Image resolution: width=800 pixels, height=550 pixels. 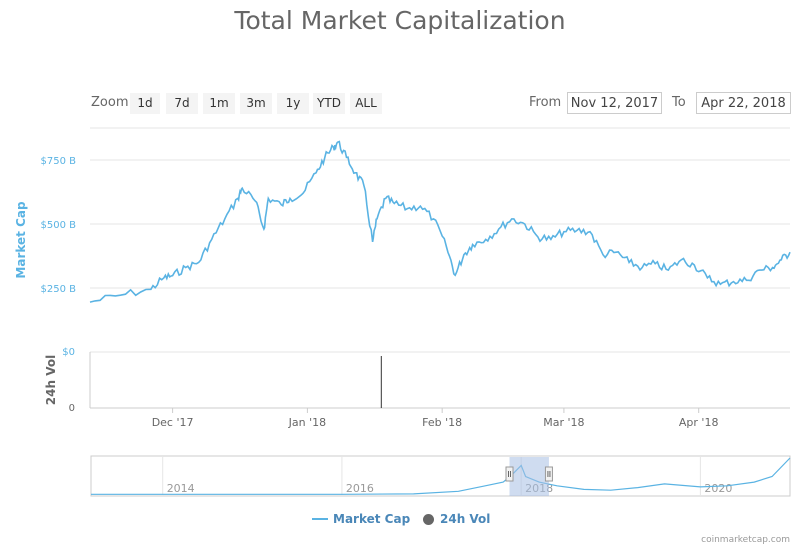 I want to click on navigator-selection, so click(x=529, y=476).